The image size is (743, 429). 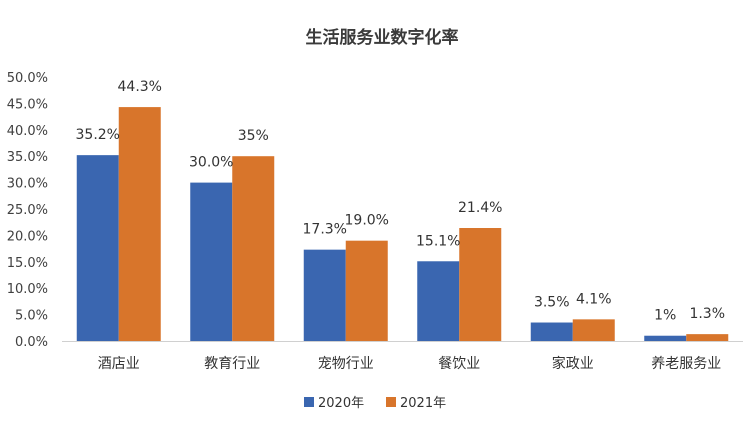 What do you see at coordinates (573, 363) in the screenshot?
I see `x-tick-label: 家政业` at bounding box center [573, 363].